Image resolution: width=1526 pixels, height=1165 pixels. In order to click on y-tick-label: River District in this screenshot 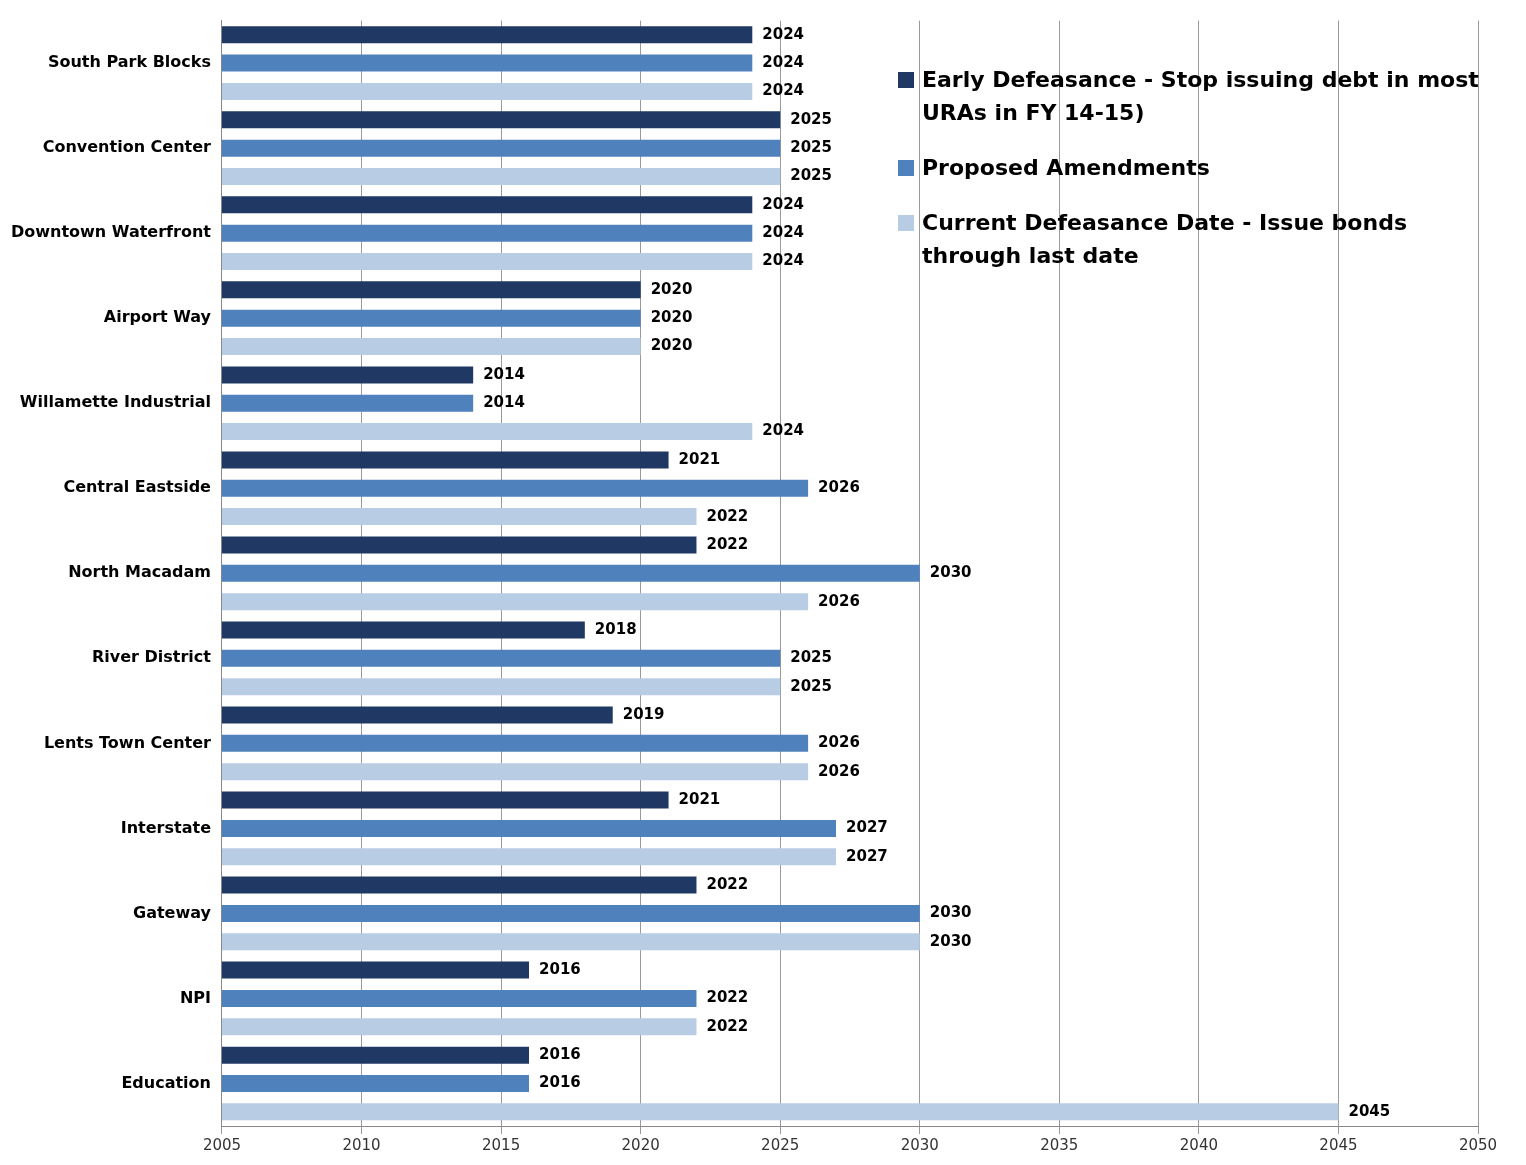, I will do `click(151, 657)`.